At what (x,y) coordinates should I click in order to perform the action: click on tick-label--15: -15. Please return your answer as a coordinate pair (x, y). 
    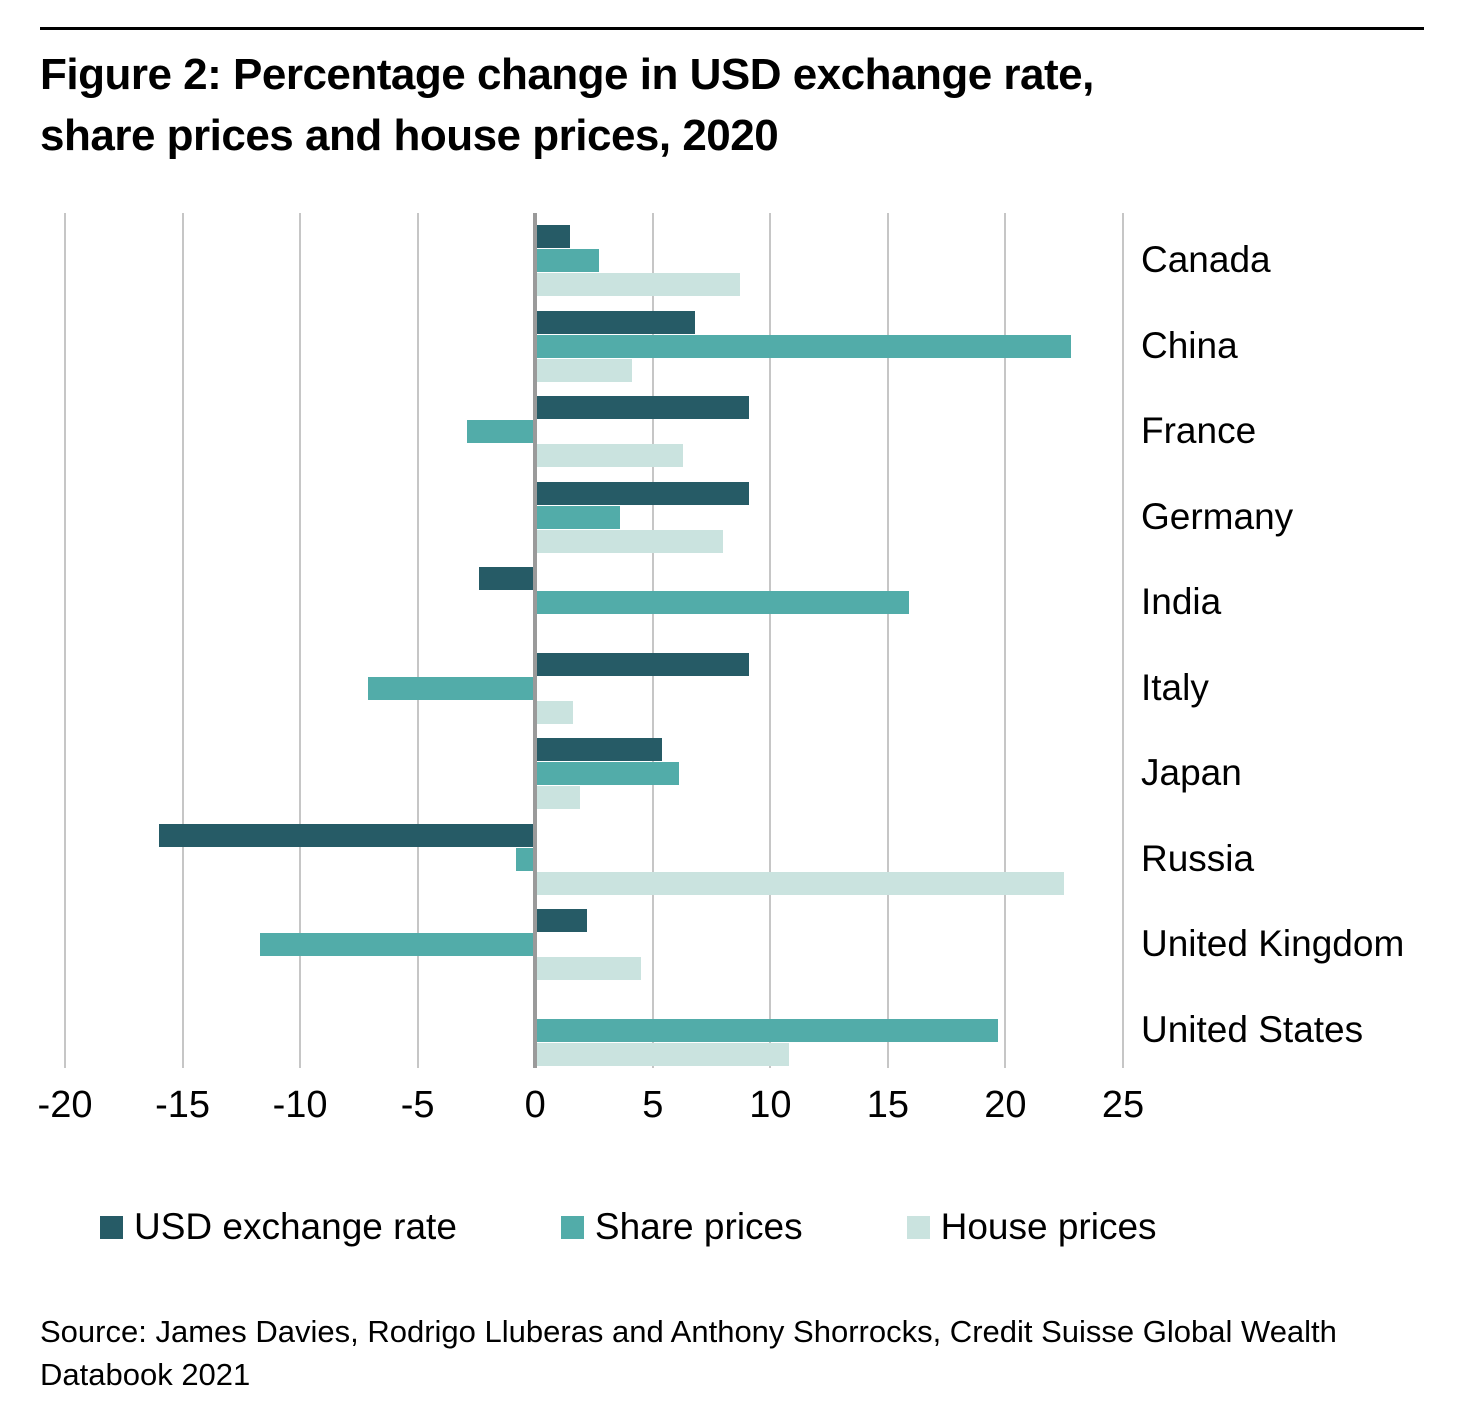
    Looking at the image, I should click on (183, 1105).